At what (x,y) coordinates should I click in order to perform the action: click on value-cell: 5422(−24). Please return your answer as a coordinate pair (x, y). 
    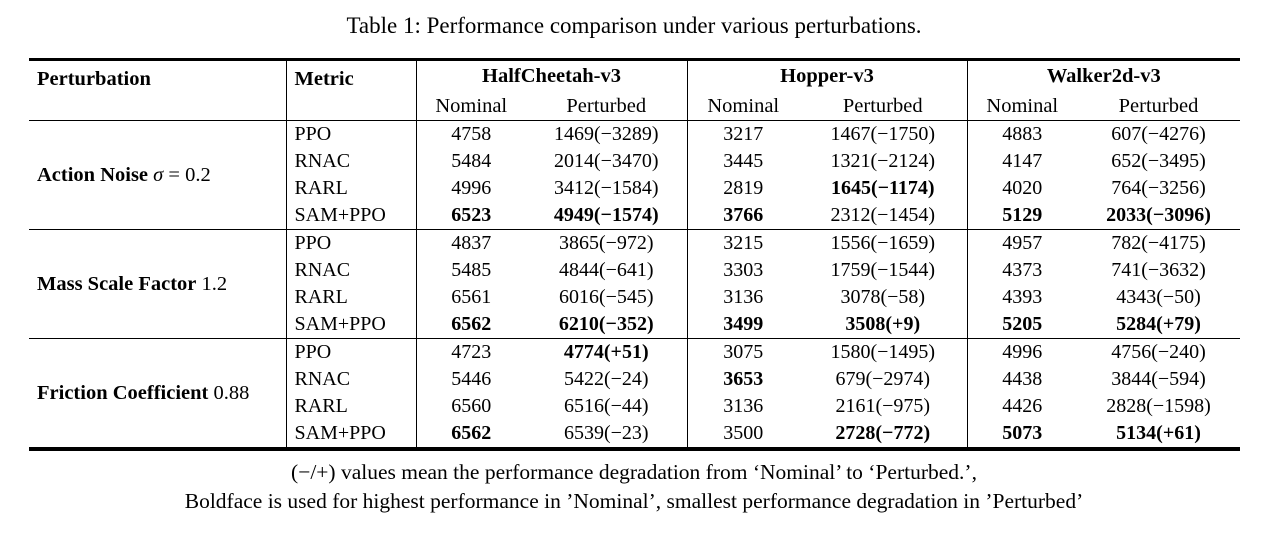
    Looking at the image, I should click on (607, 379).